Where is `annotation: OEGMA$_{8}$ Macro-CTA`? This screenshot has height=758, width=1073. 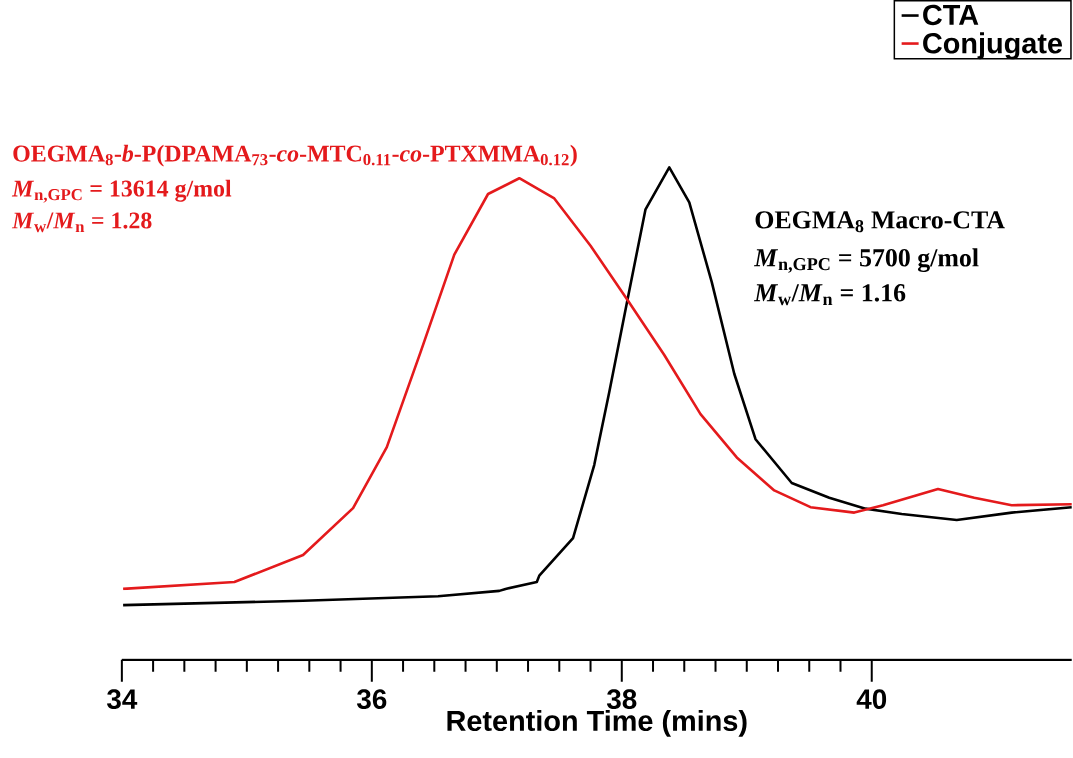
annotation: OEGMA$_{8}$ Macro-CTA is located at coordinates (880, 222).